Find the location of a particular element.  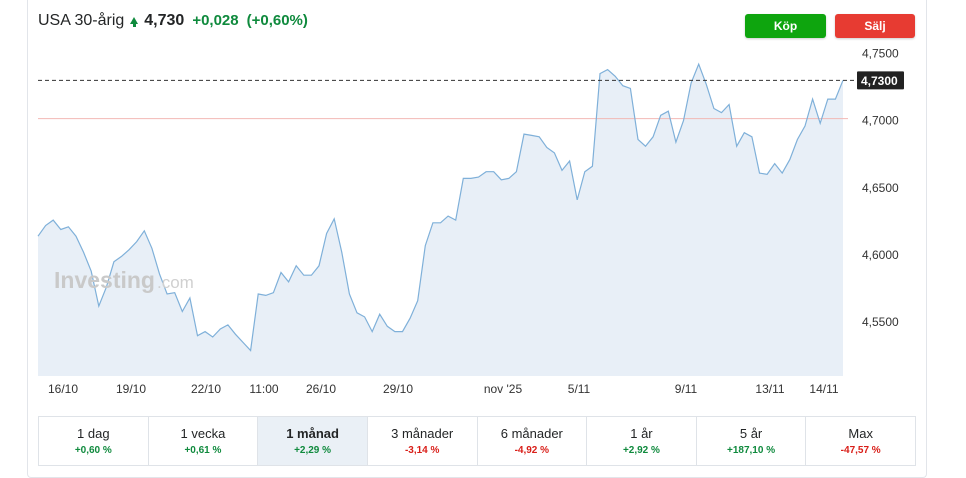

range-option: 1 vecka +0,61 % is located at coordinates (204, 441).